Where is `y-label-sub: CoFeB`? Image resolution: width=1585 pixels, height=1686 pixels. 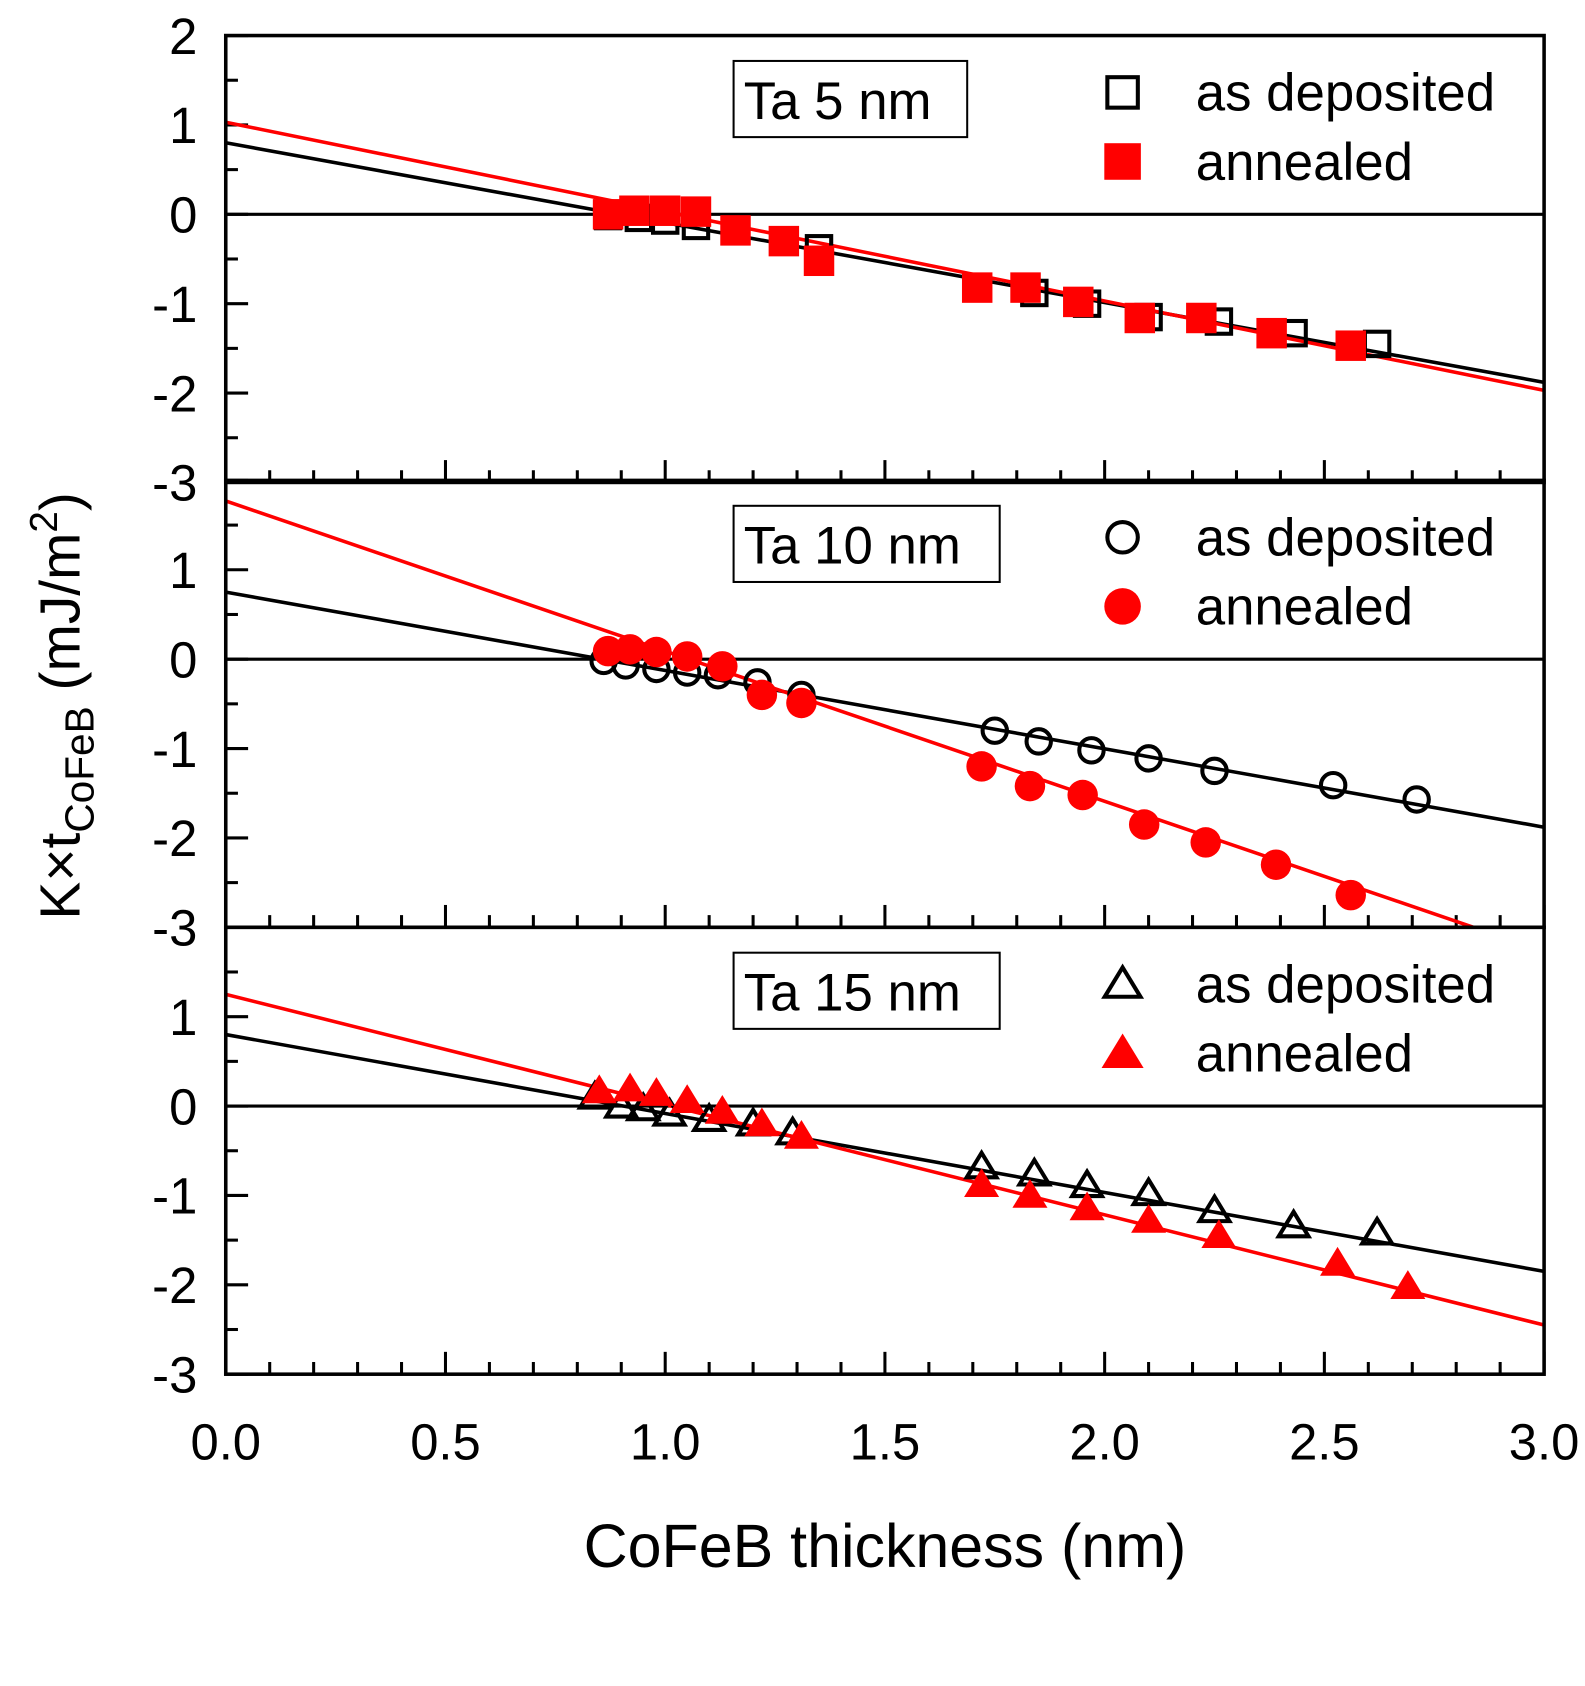
y-label-sub: CoFeB is located at coordinates (80, 769).